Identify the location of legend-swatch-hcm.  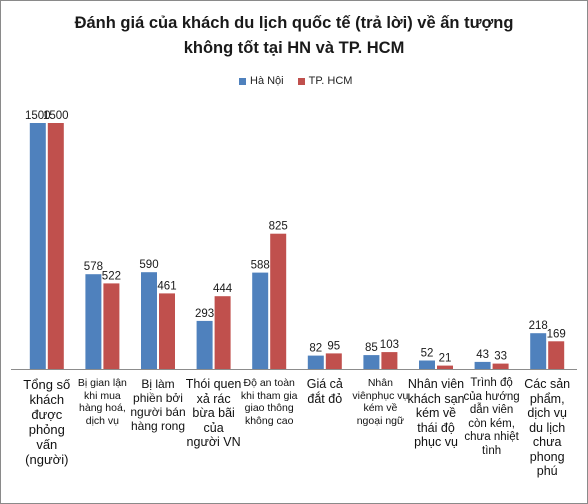
(301, 81).